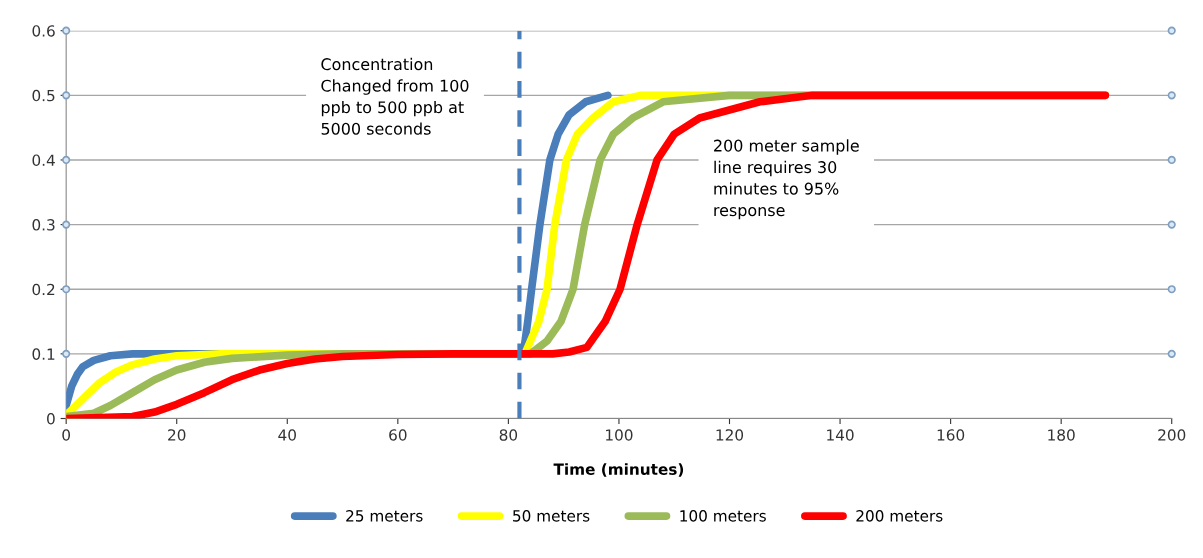 The image size is (1203, 558). Describe the element at coordinates (384, 516) in the screenshot. I see `legend-label: 25 meters` at that location.